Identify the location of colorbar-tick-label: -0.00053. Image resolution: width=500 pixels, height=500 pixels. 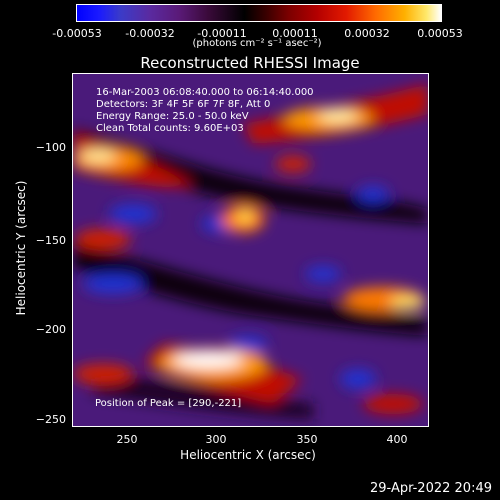
(77, 33).